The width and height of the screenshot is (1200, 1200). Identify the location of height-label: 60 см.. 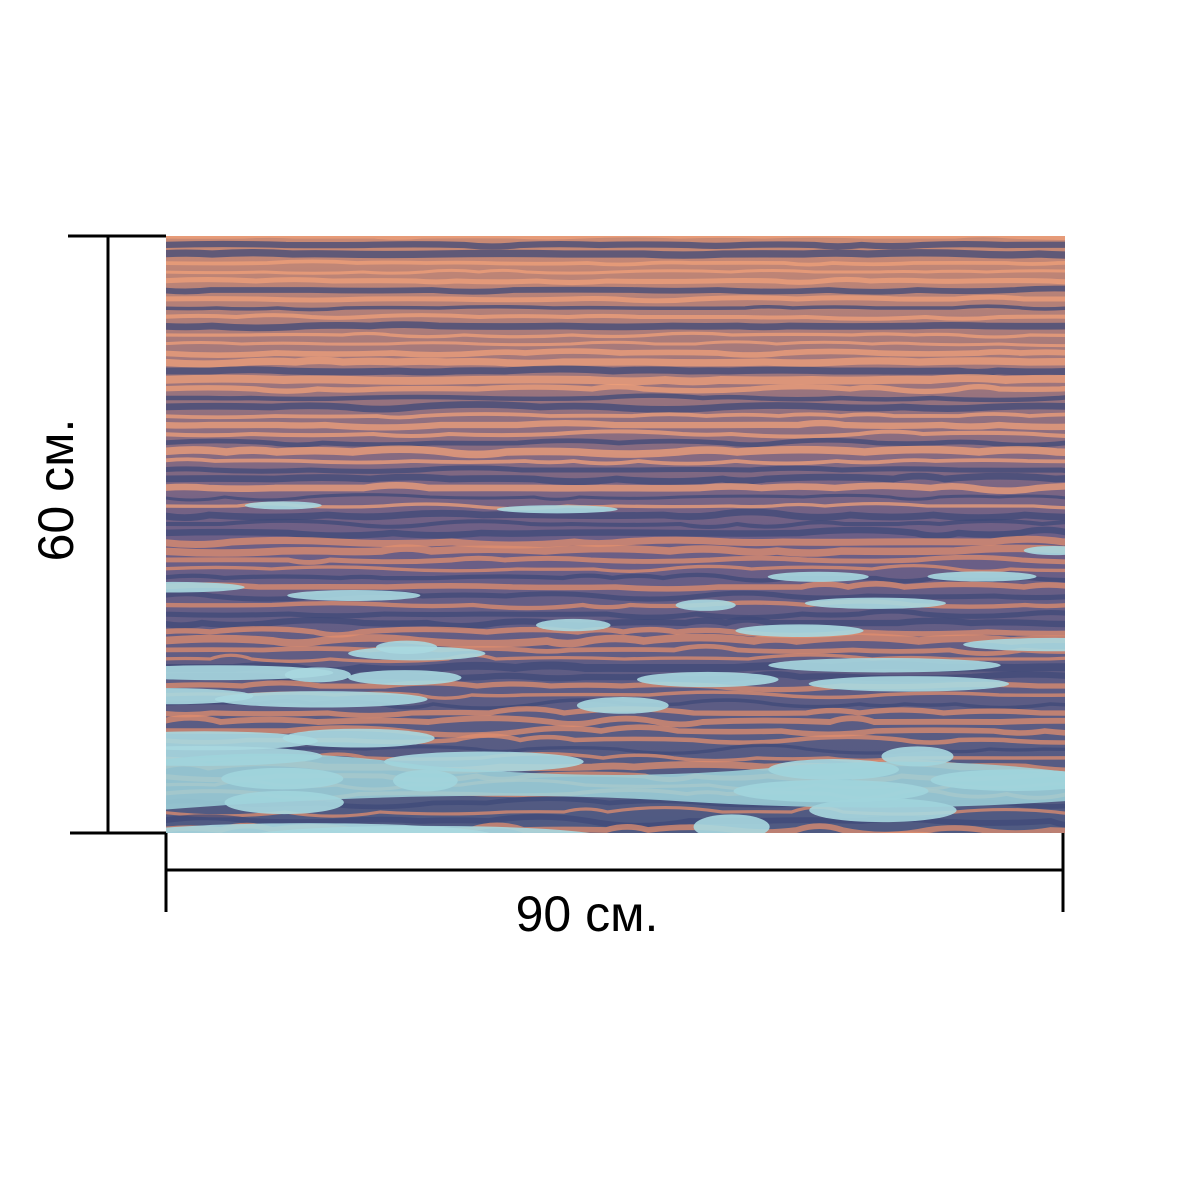
(56, 490).